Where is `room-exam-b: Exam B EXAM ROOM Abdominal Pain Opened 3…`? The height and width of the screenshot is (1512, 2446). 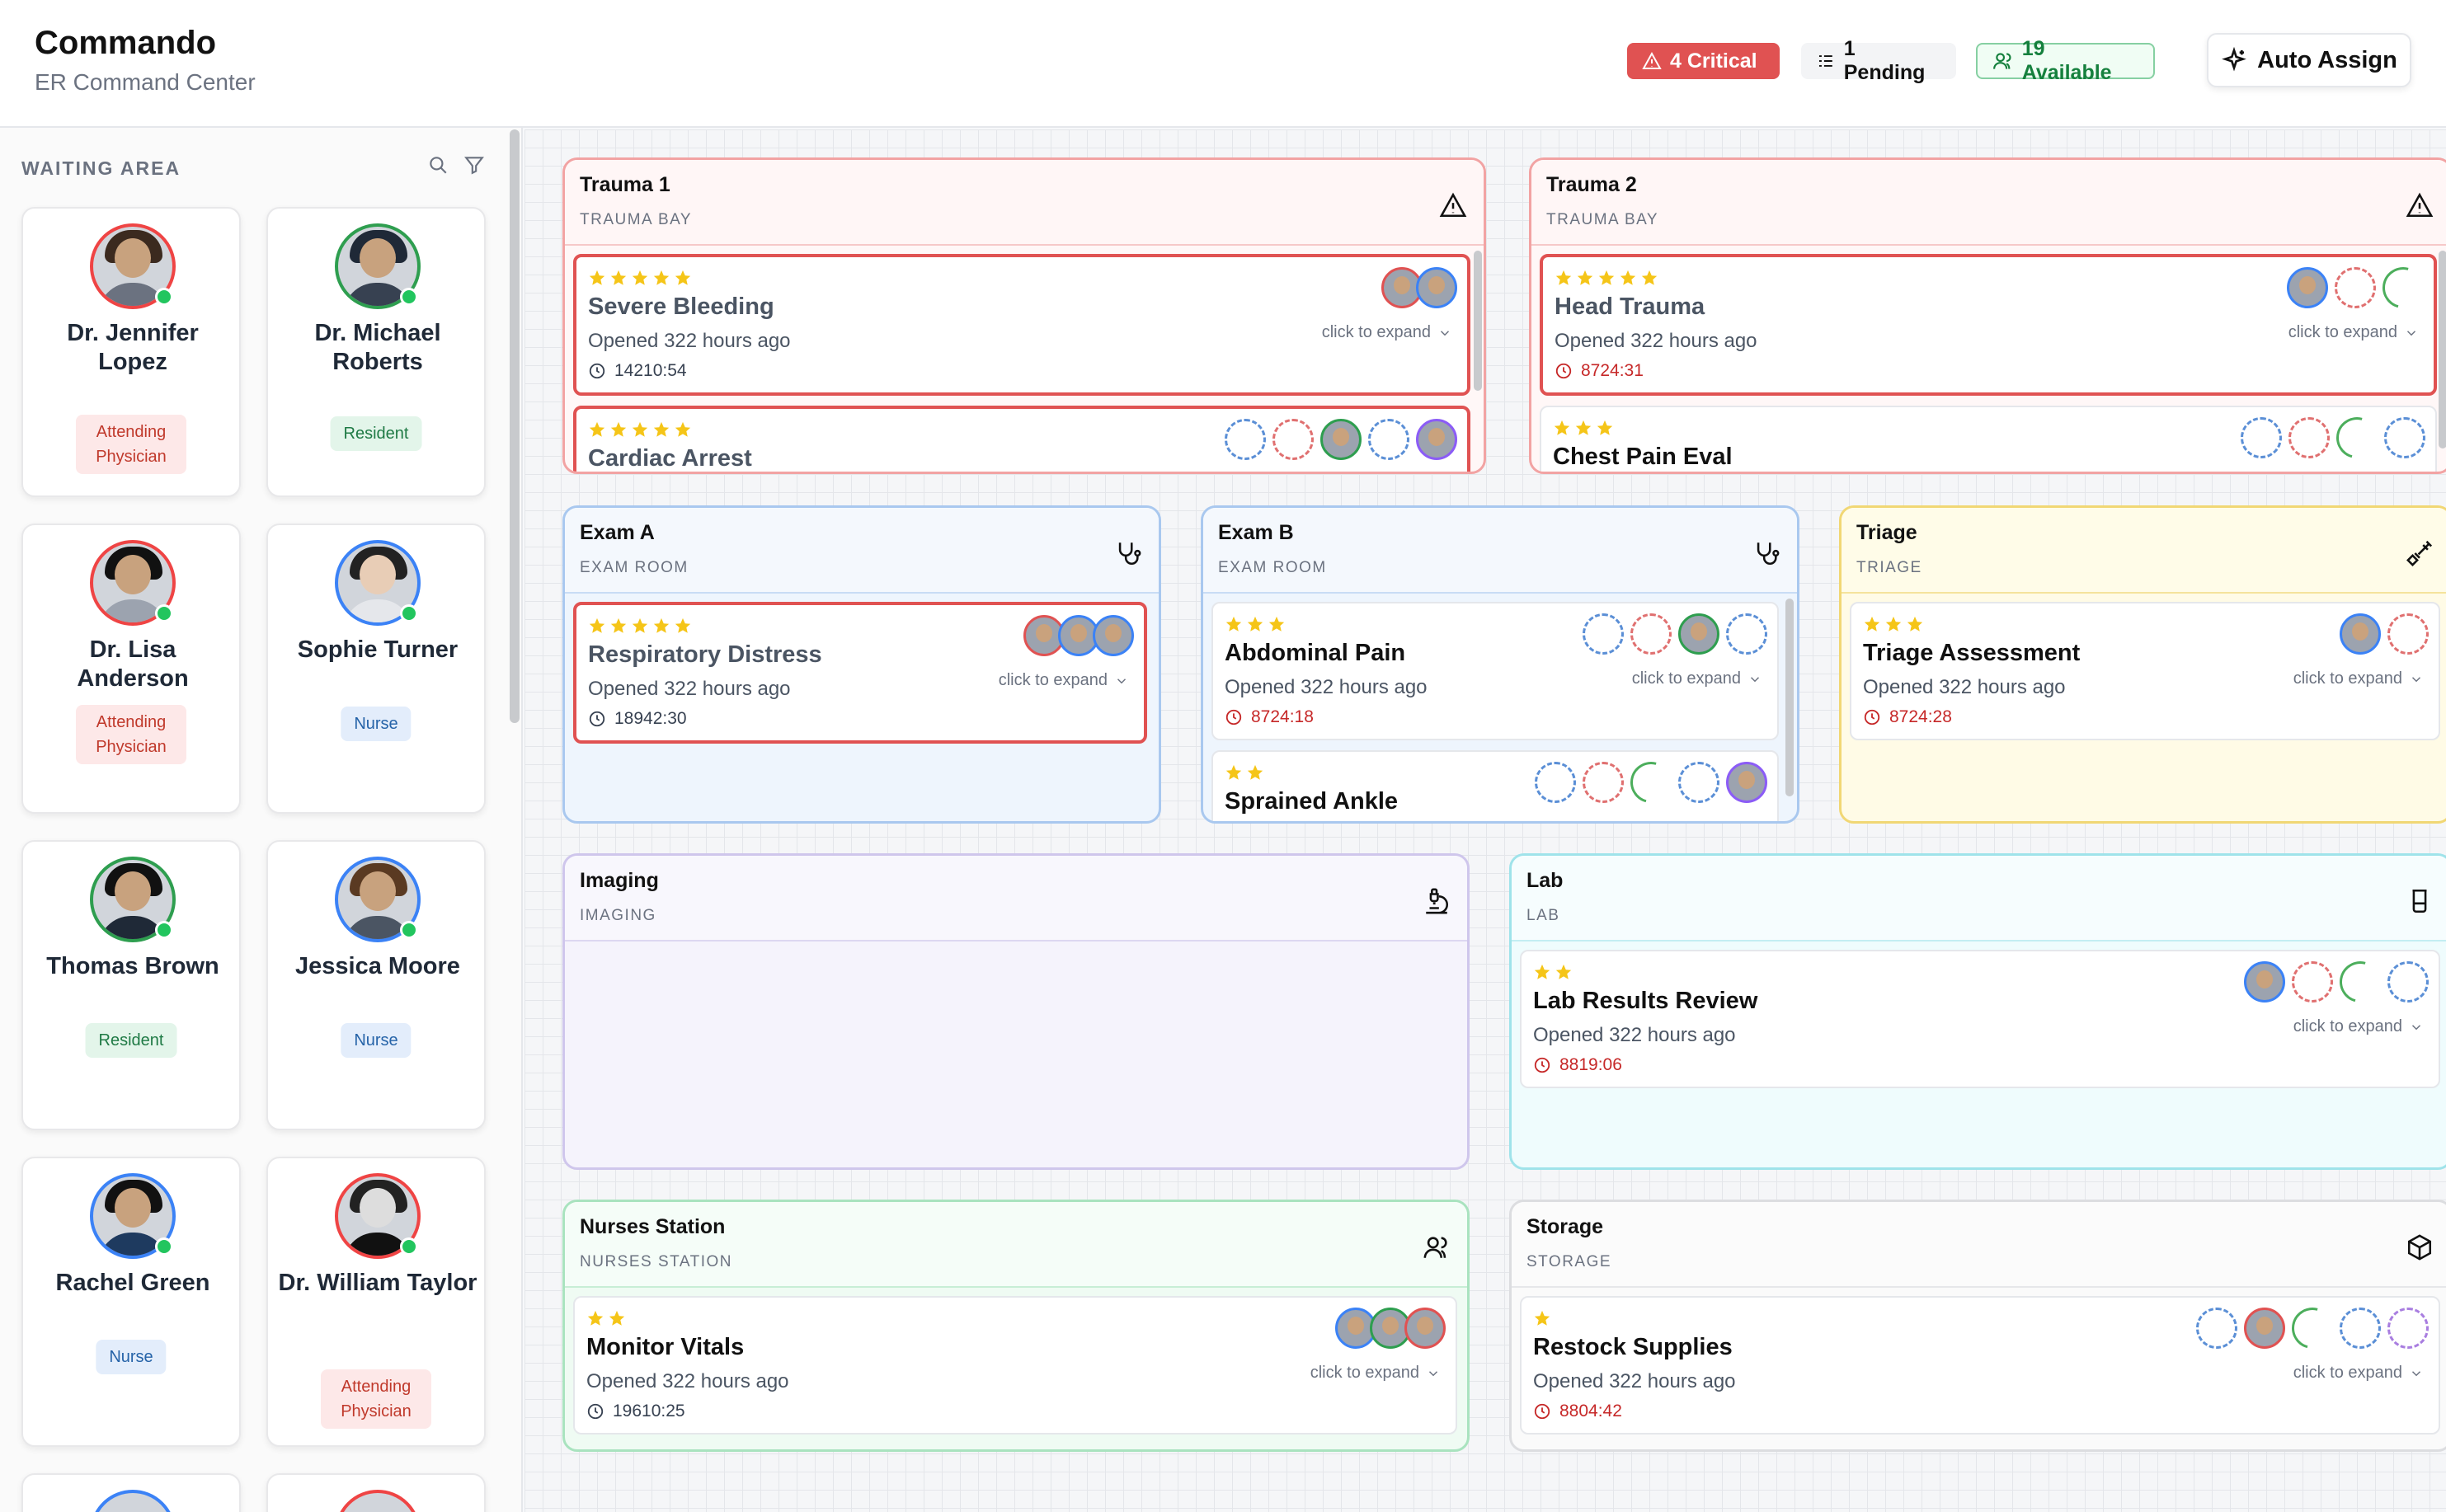
room-exam-b: Exam B EXAM ROOM Abdominal Pain Opened 3… is located at coordinates (1500, 664).